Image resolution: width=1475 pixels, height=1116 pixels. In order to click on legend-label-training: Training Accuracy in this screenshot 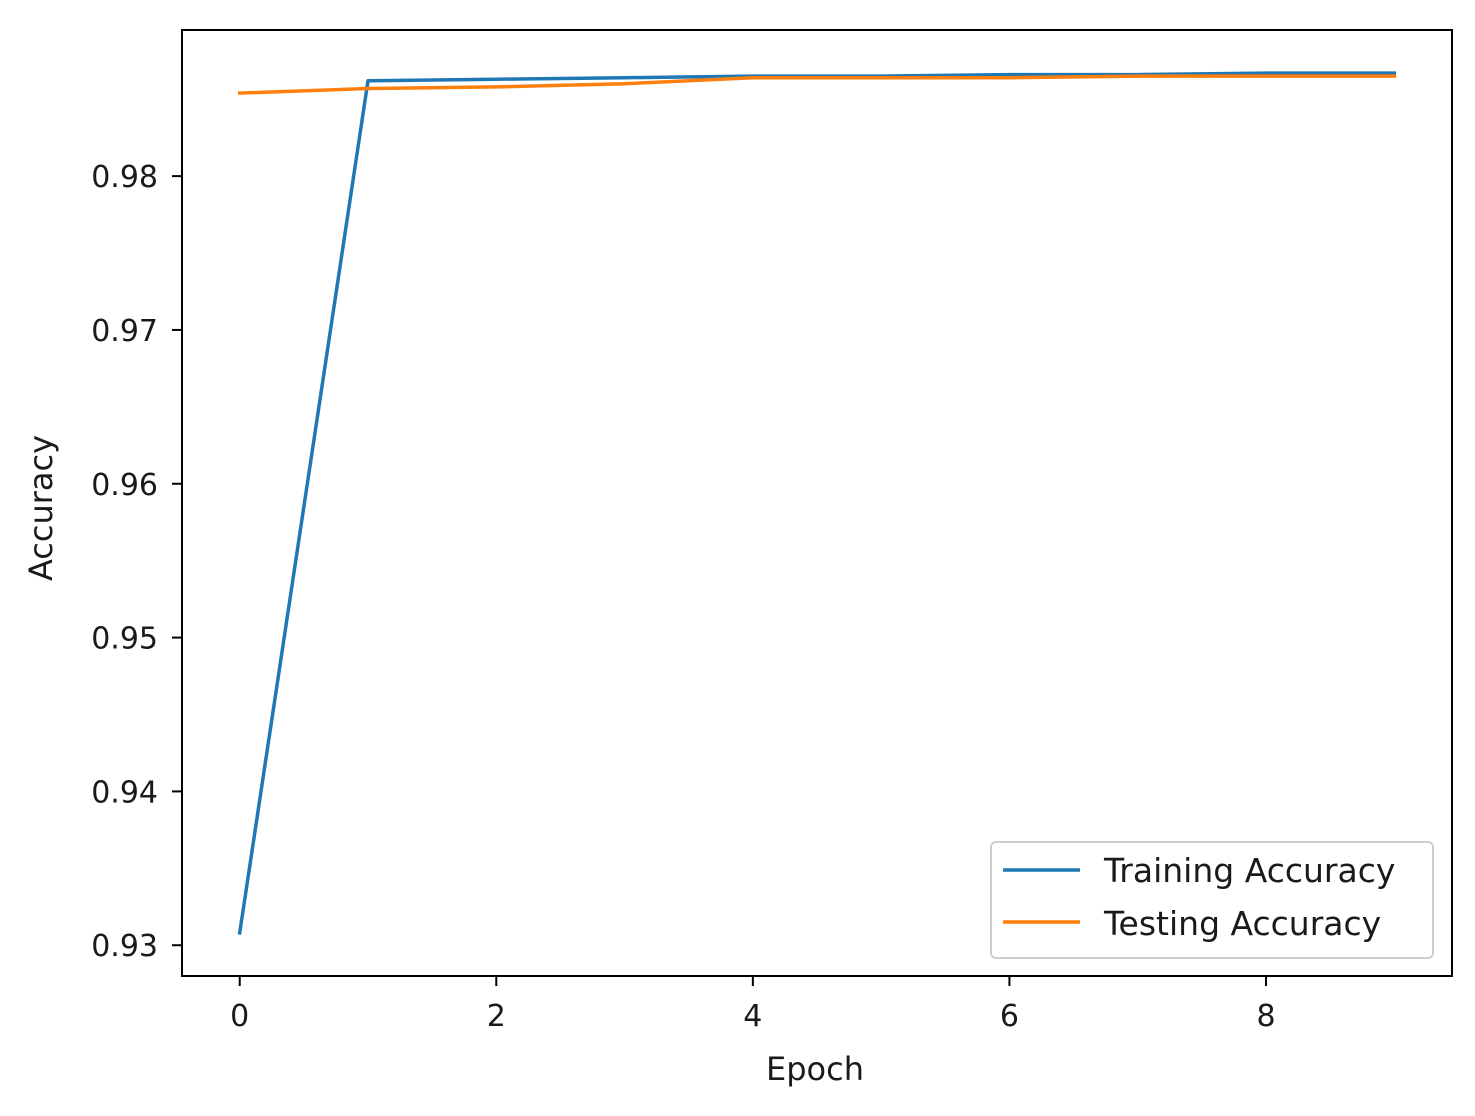, I will do `click(1249, 870)`.